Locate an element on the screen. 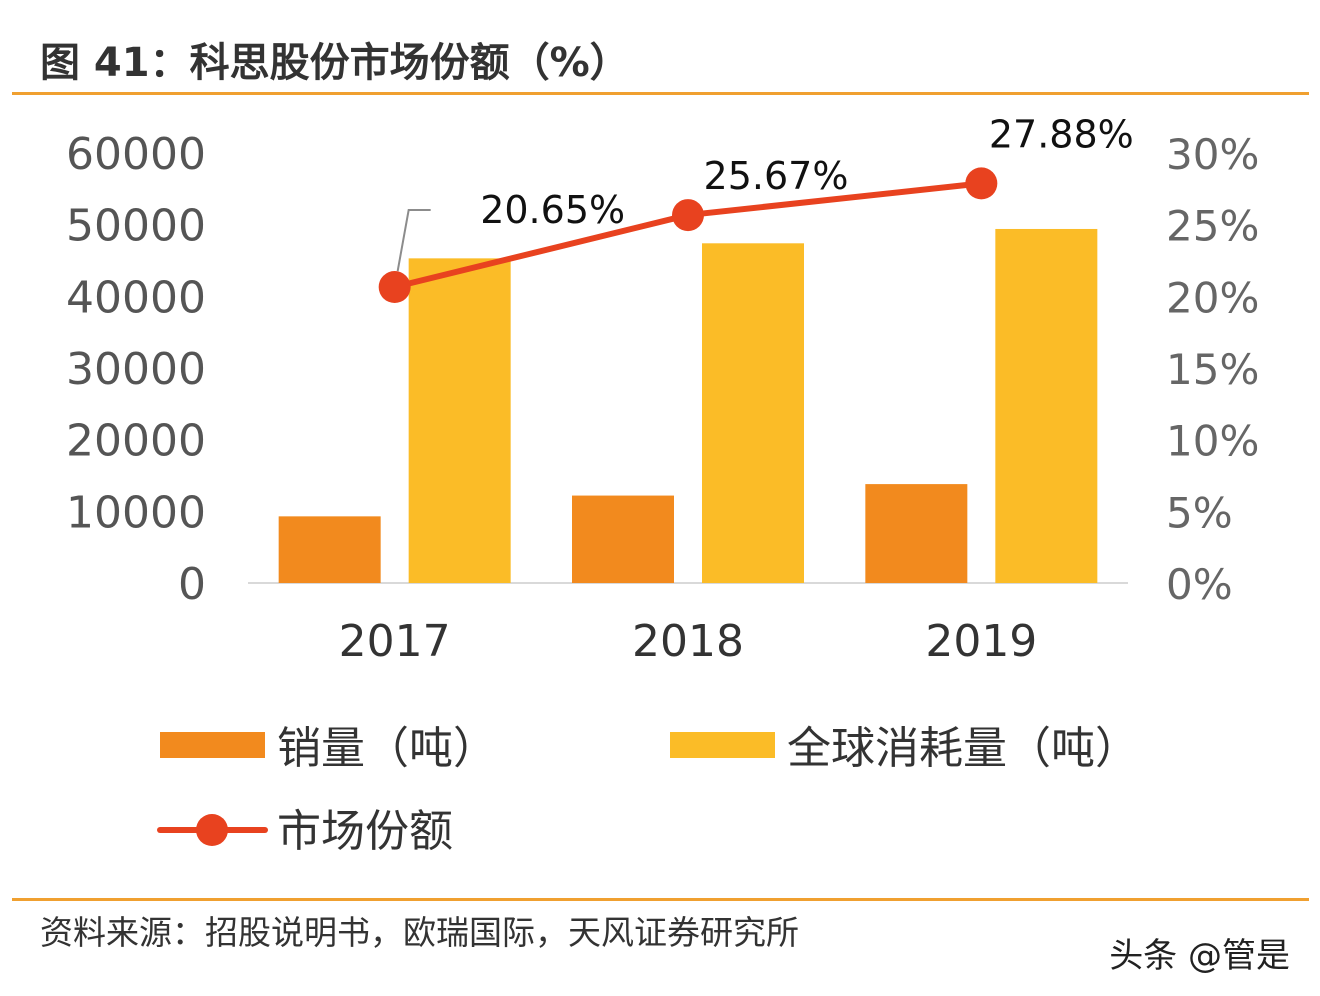 The width and height of the screenshot is (1320, 996). y-left-tick-label: 30000 is located at coordinates (136, 369).